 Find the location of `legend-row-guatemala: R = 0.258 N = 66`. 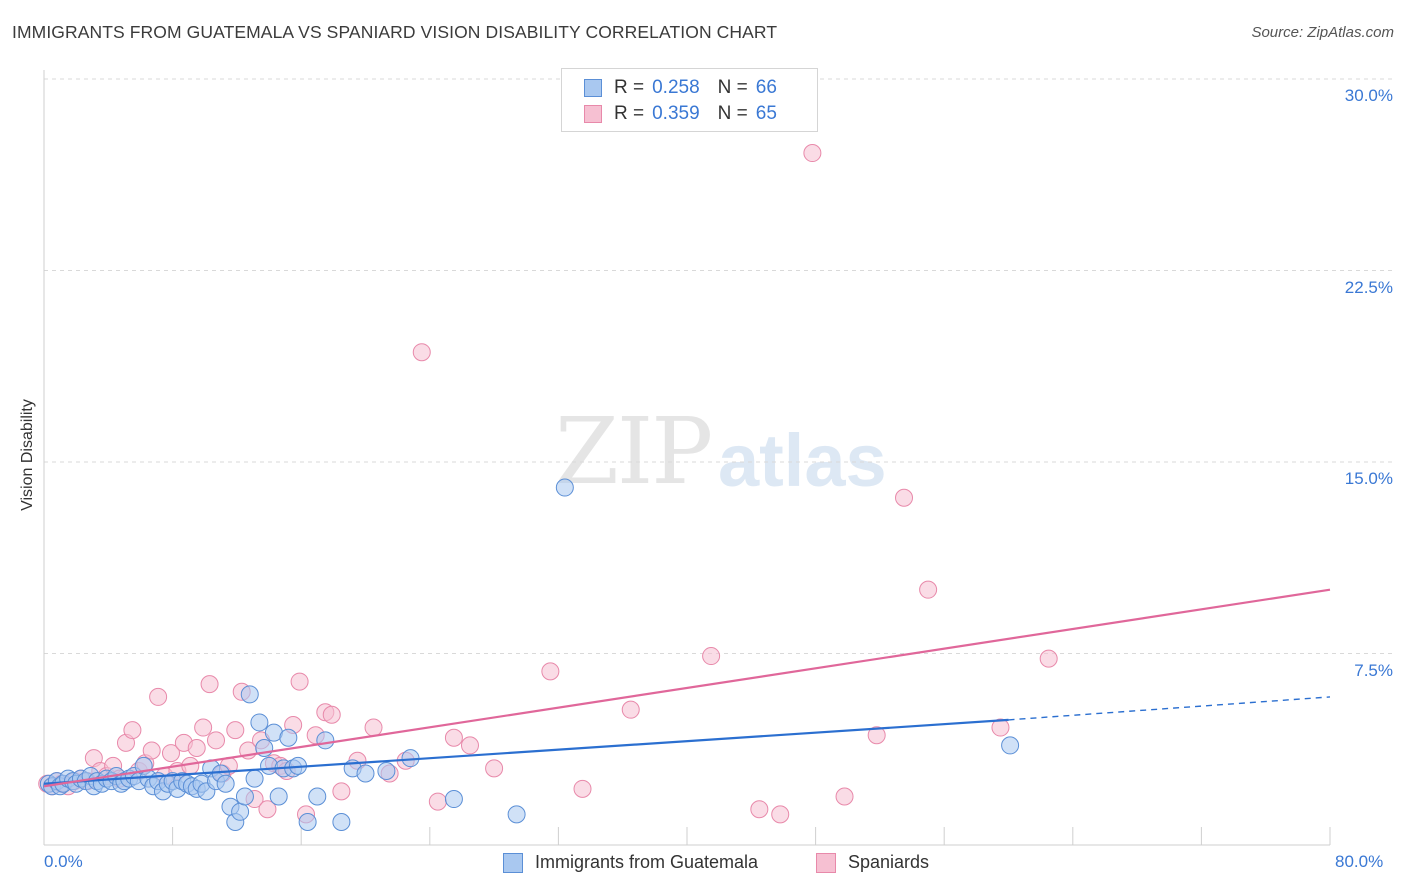

legend-row-guatemala: R = 0.258 N = 66 is located at coordinates (680, 88).